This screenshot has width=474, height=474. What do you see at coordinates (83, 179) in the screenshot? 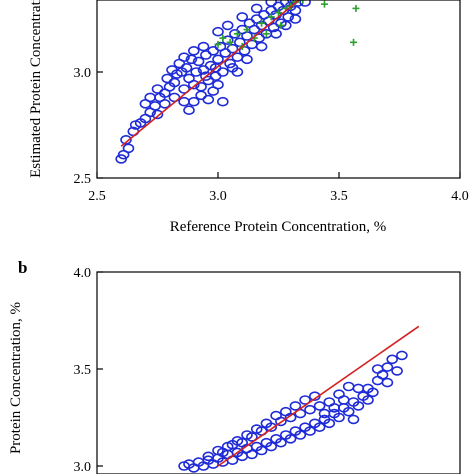
I see `panel-a-y-tick-label: 2.5` at bounding box center [83, 179].